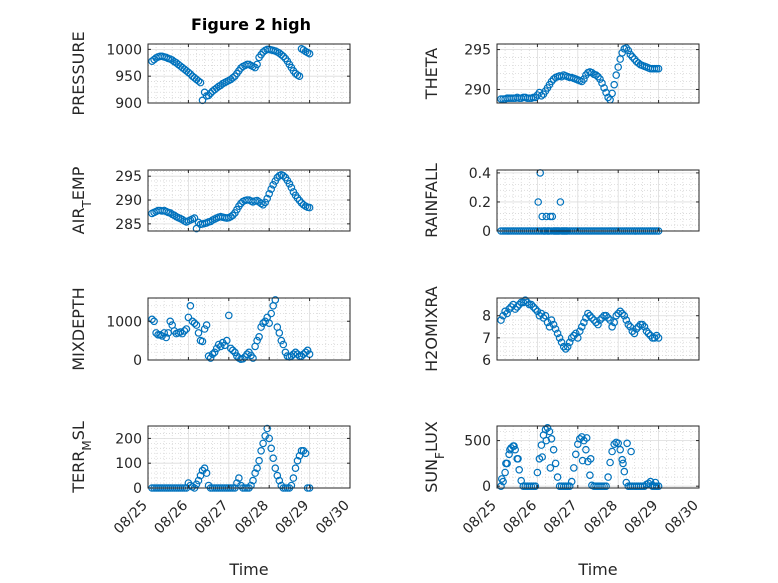 Image resolution: width=778 pixels, height=583 pixels. I want to click on figure-title: Figure 2 high, so click(251, 24).